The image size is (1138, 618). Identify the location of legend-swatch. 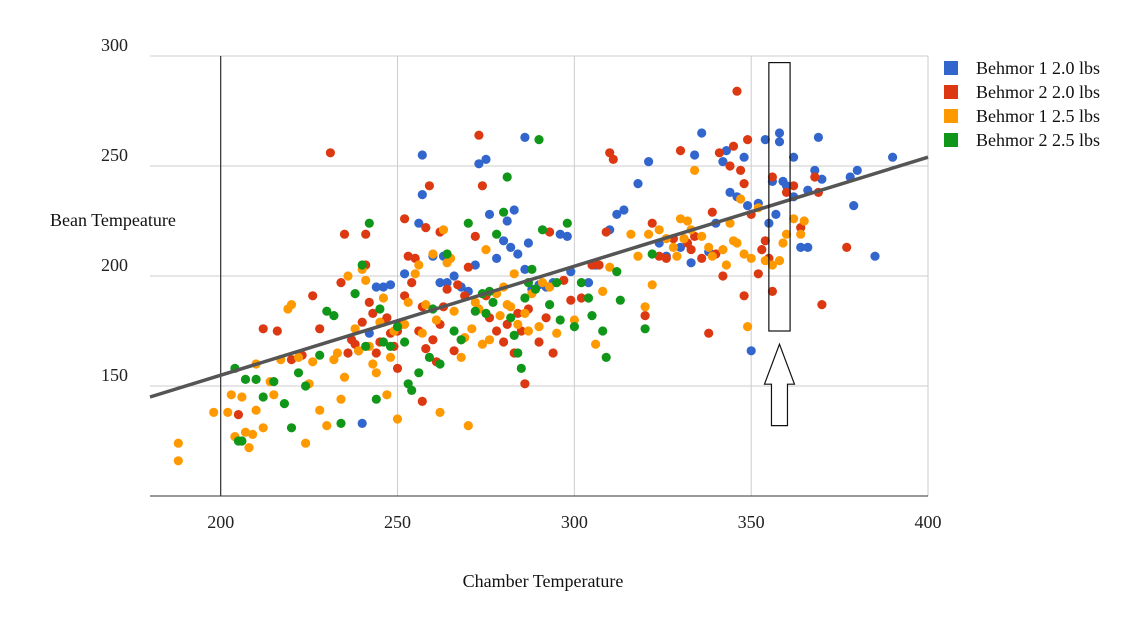
(951, 68).